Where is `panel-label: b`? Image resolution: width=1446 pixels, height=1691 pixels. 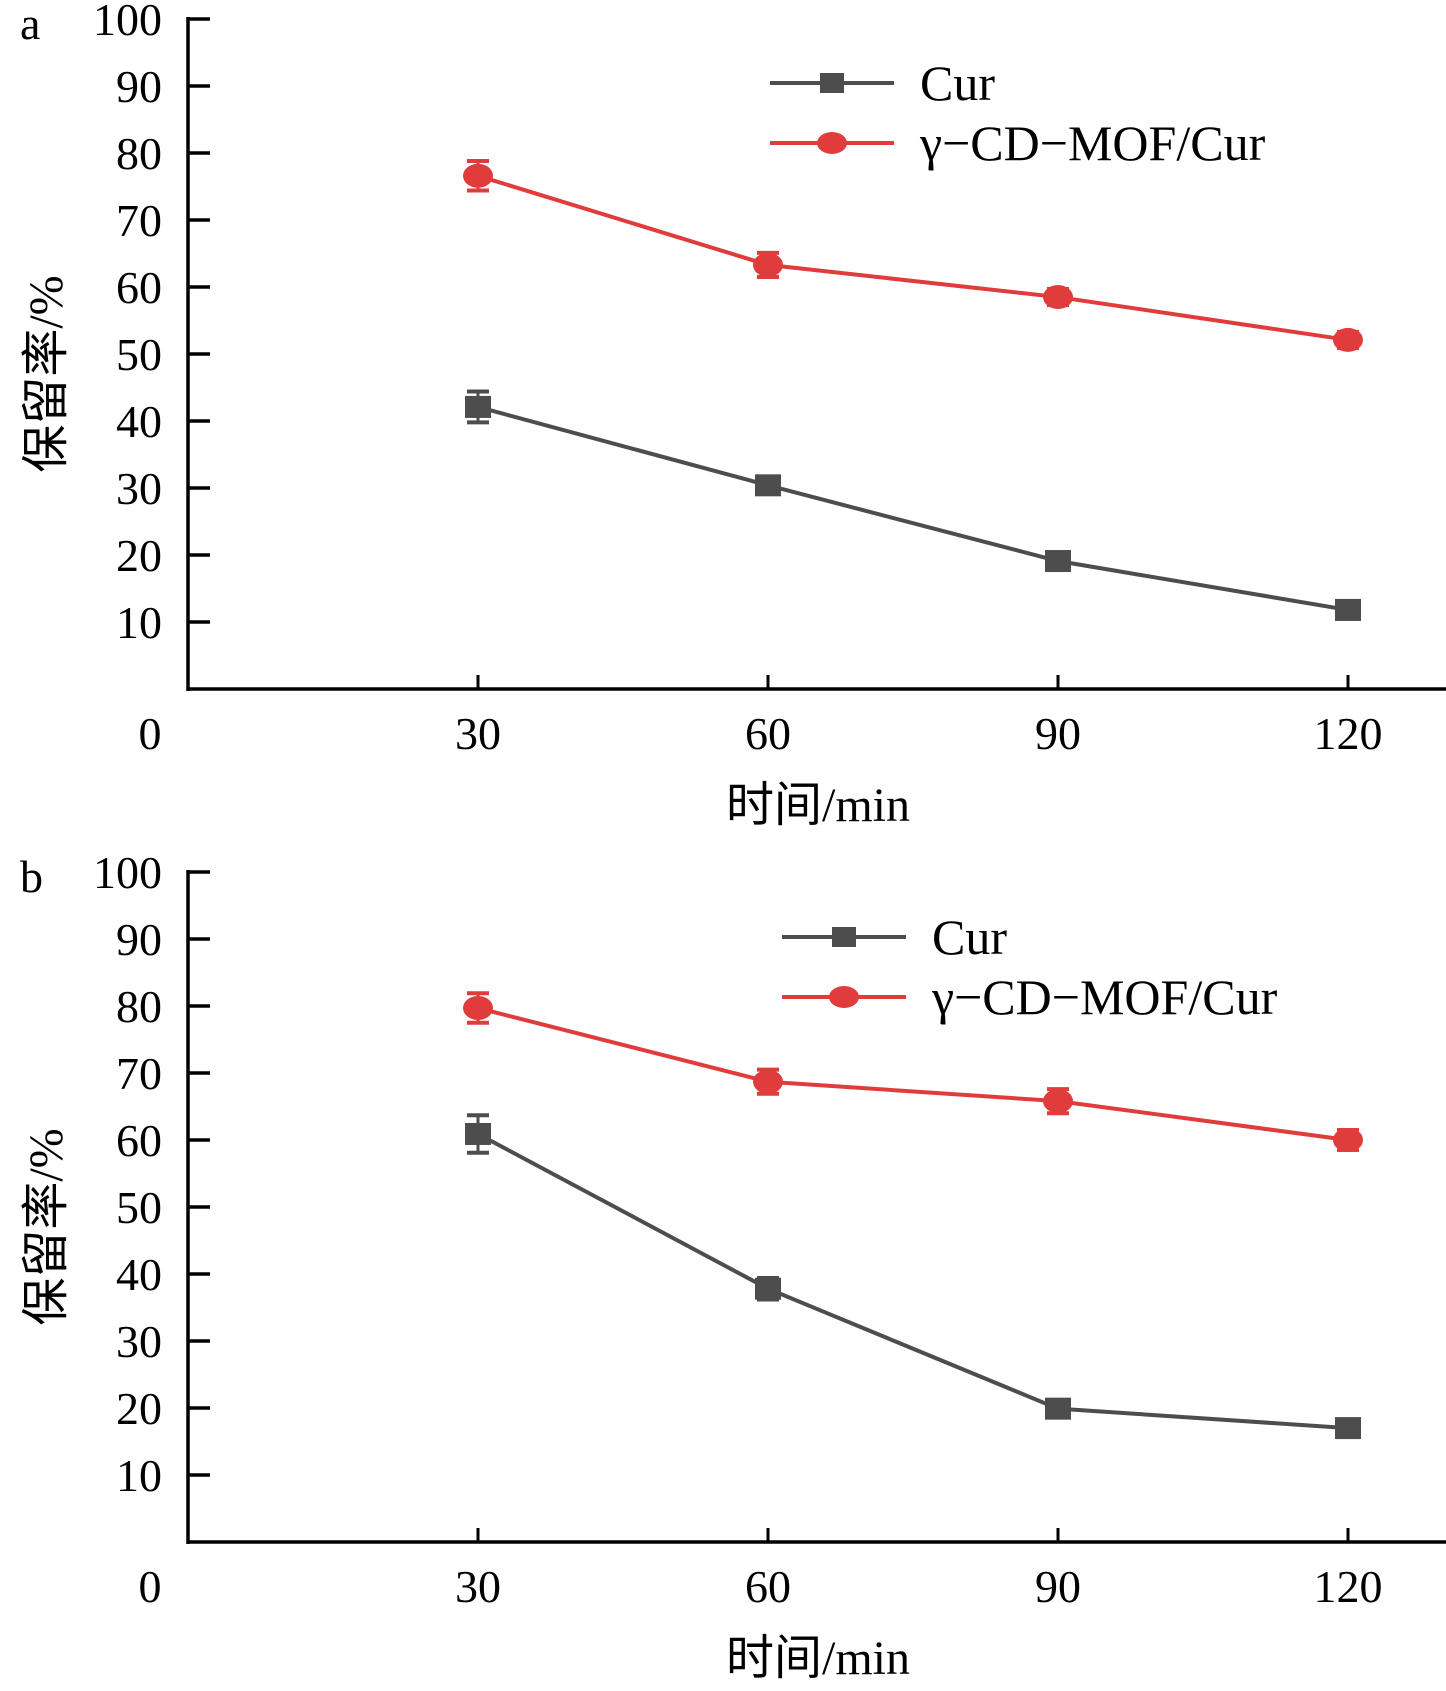 panel-label: b is located at coordinates (31, 876).